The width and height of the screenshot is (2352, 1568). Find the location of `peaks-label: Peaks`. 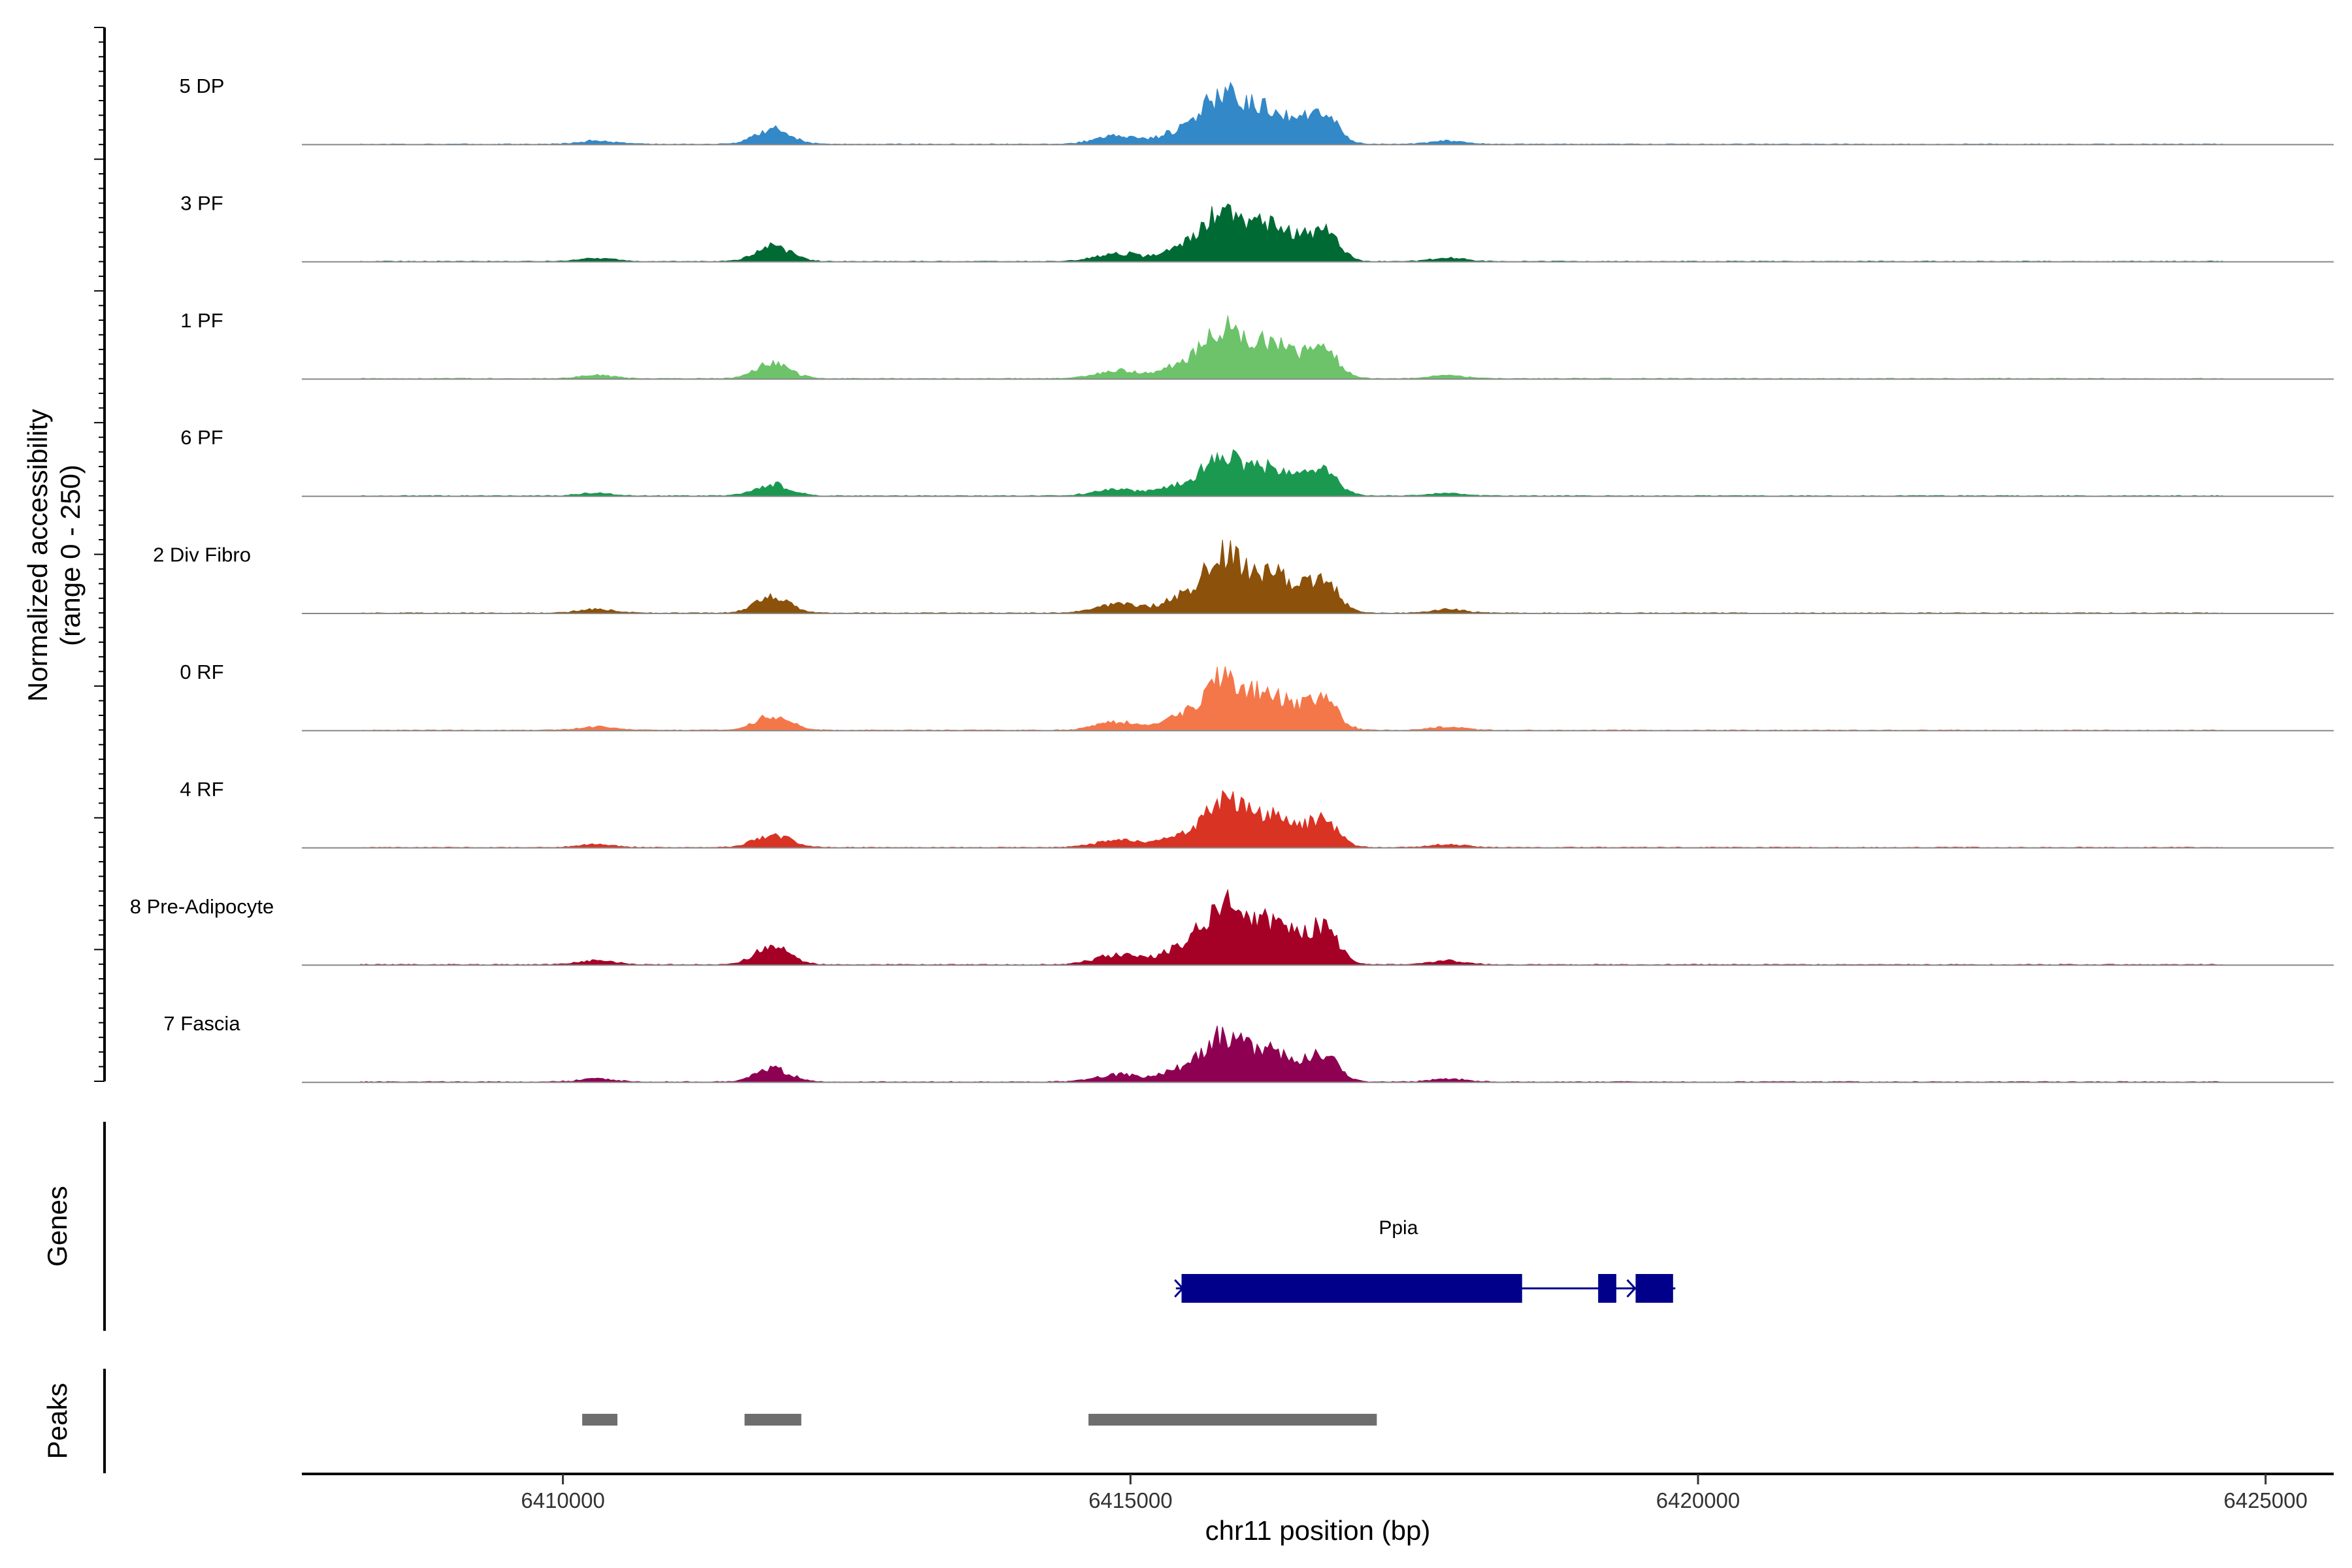

peaks-label: Peaks is located at coordinates (57, 1421).